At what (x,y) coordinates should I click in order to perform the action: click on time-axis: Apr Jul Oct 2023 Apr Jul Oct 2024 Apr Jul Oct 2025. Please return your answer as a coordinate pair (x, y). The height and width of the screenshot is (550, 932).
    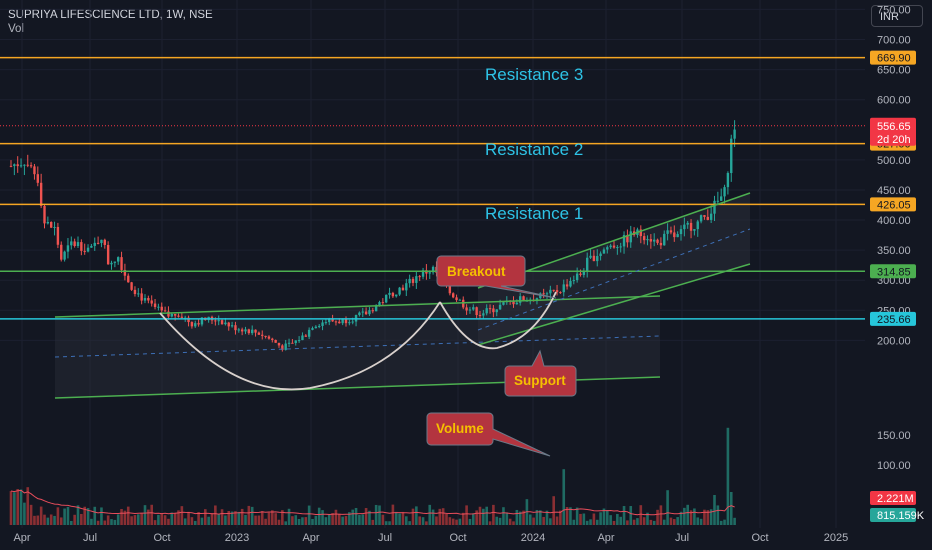
    Looking at the image, I should click on (430, 538).